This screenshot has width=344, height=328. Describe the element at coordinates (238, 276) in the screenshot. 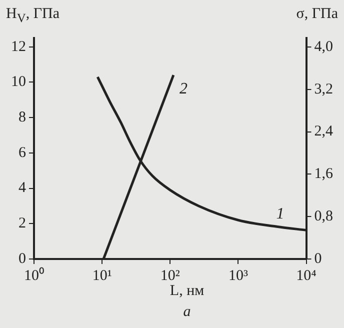

I see `x-tick-label: 10³` at that location.